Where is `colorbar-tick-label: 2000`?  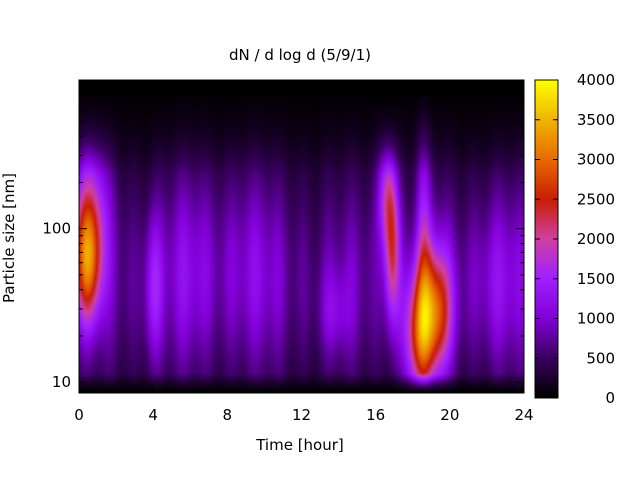 colorbar-tick-label: 2000 is located at coordinates (596, 239).